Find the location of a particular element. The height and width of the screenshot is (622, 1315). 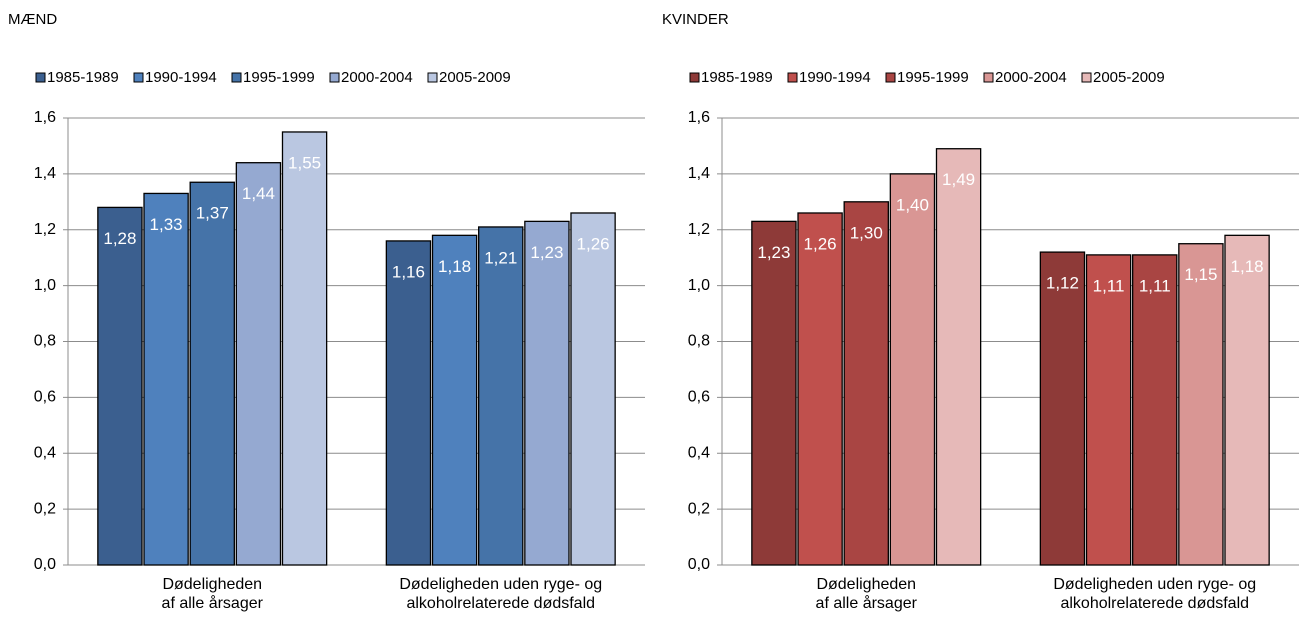

data-label: 1,28 is located at coordinates (119, 238).